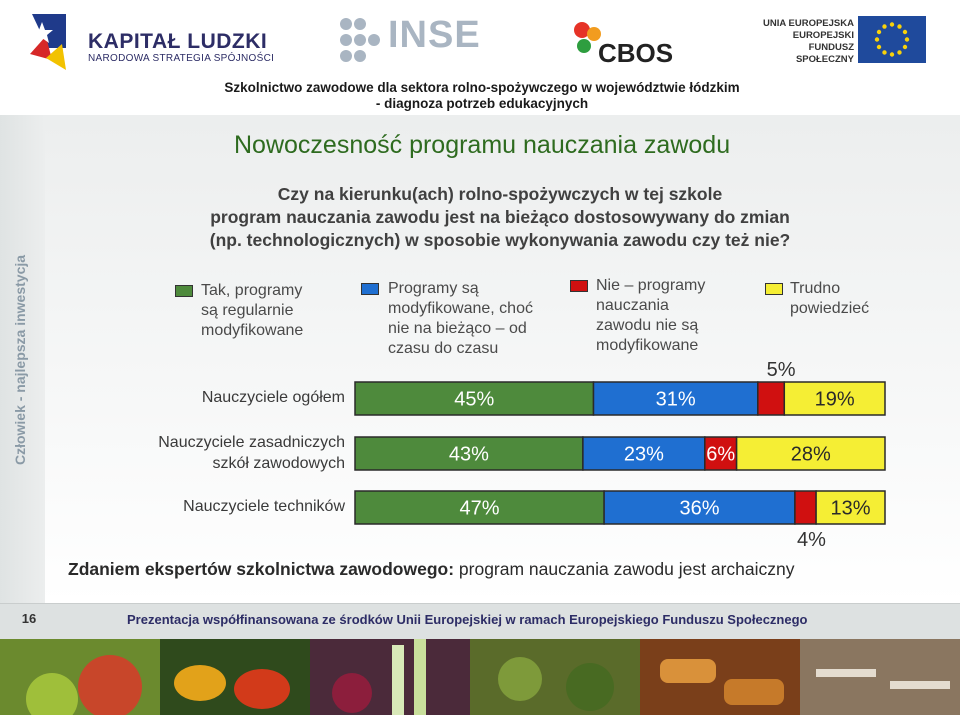 This screenshot has height=715, width=960. I want to click on legend-entry-line: Trudno, so click(815, 288).